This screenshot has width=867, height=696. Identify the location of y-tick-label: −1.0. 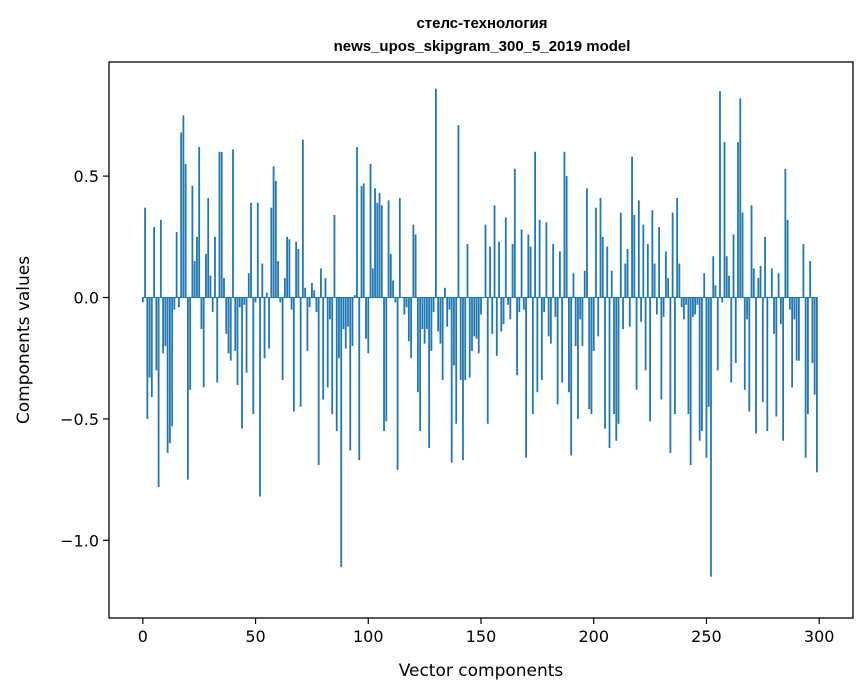
(79, 540).